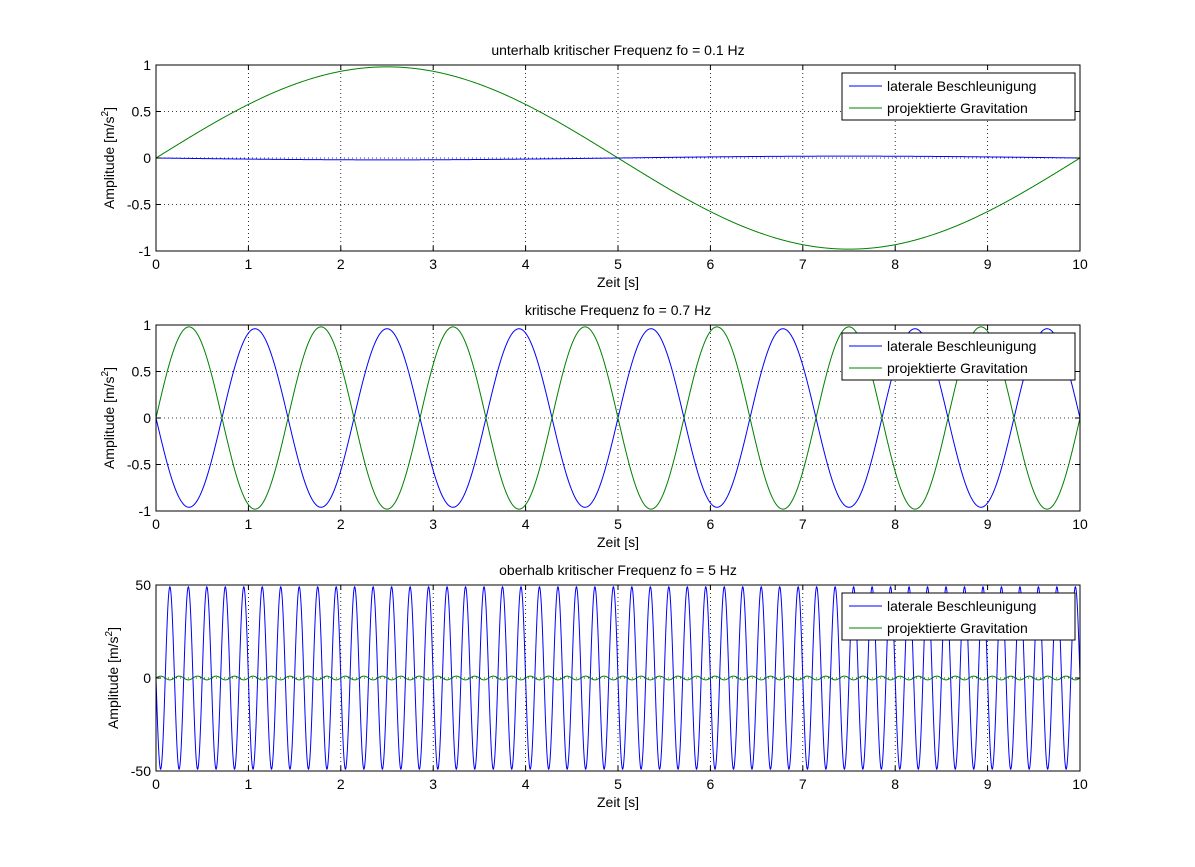 Image resolution: width=1195 pixels, height=867 pixels. What do you see at coordinates (143, 585) in the screenshot?
I see `y-tick-label: 50` at bounding box center [143, 585].